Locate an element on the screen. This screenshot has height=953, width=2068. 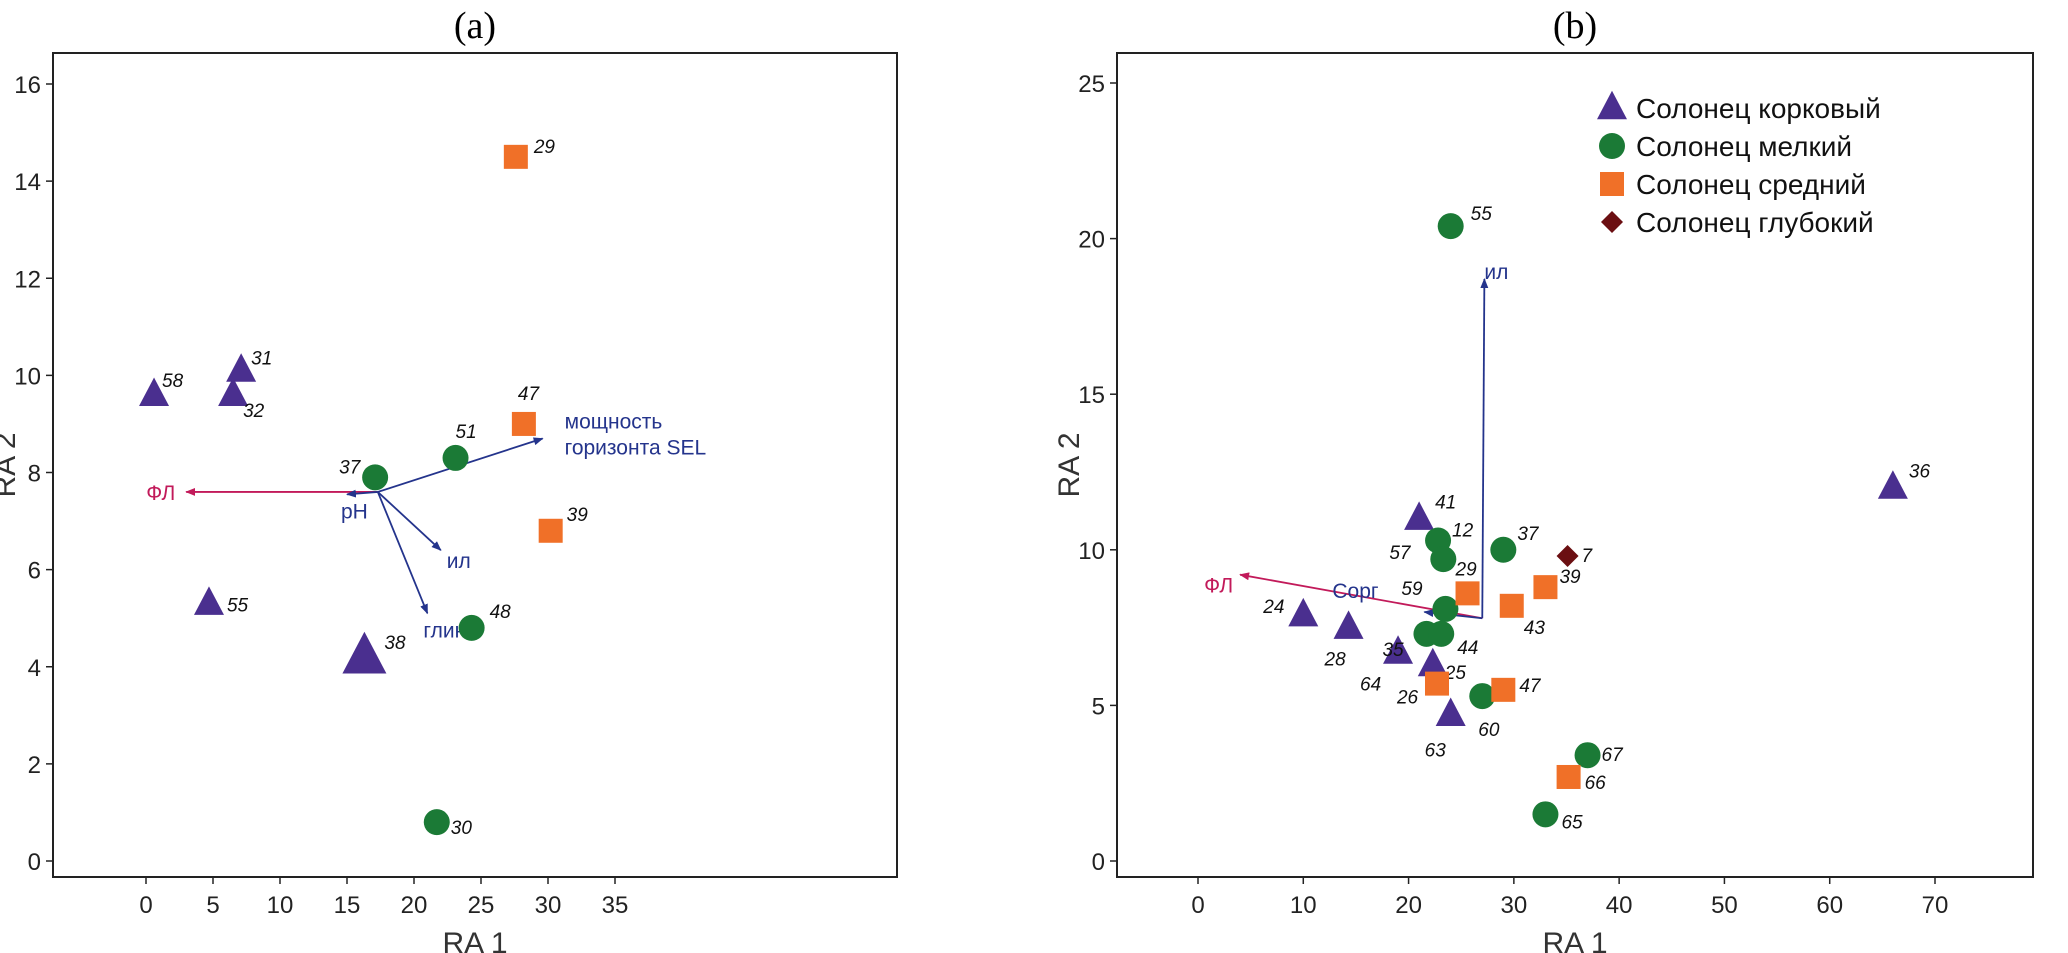
vector-label: мощность горизонта SEL is located at coordinates (636, 435).